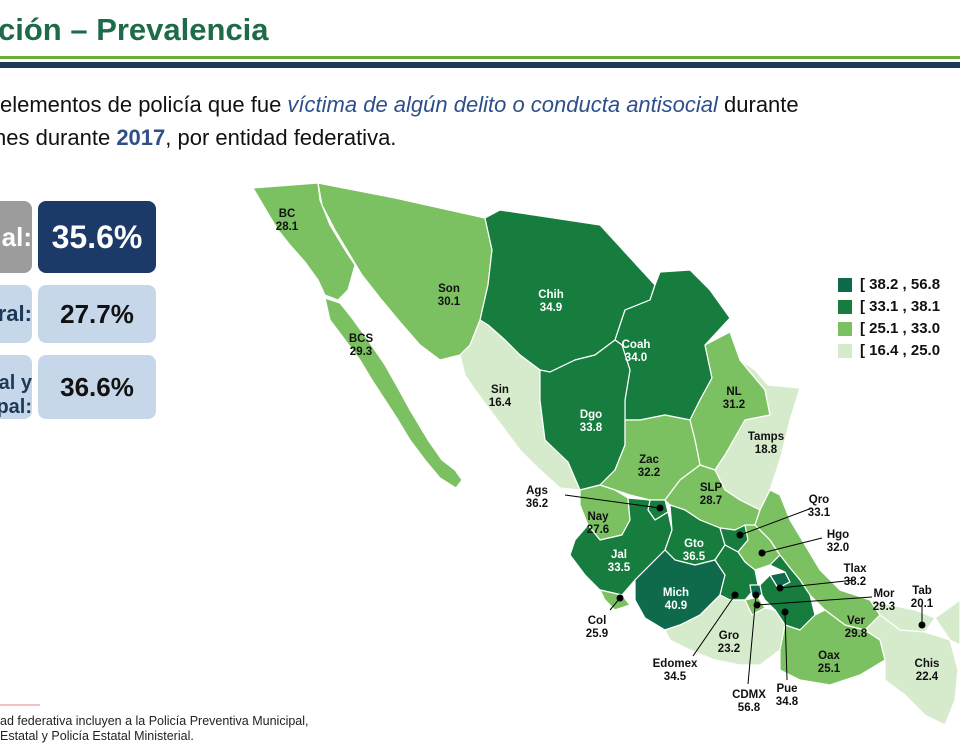 Image resolution: width=960 pixels, height=750 pixels. I want to click on subtitle-text-d: , por entidad federativa., so click(281, 137).